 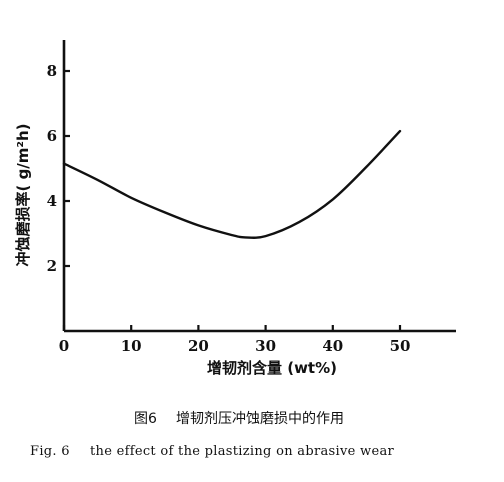 I want to click on y-axis-title: 冲蚀磨损率( g/m²h), so click(x=23, y=194).